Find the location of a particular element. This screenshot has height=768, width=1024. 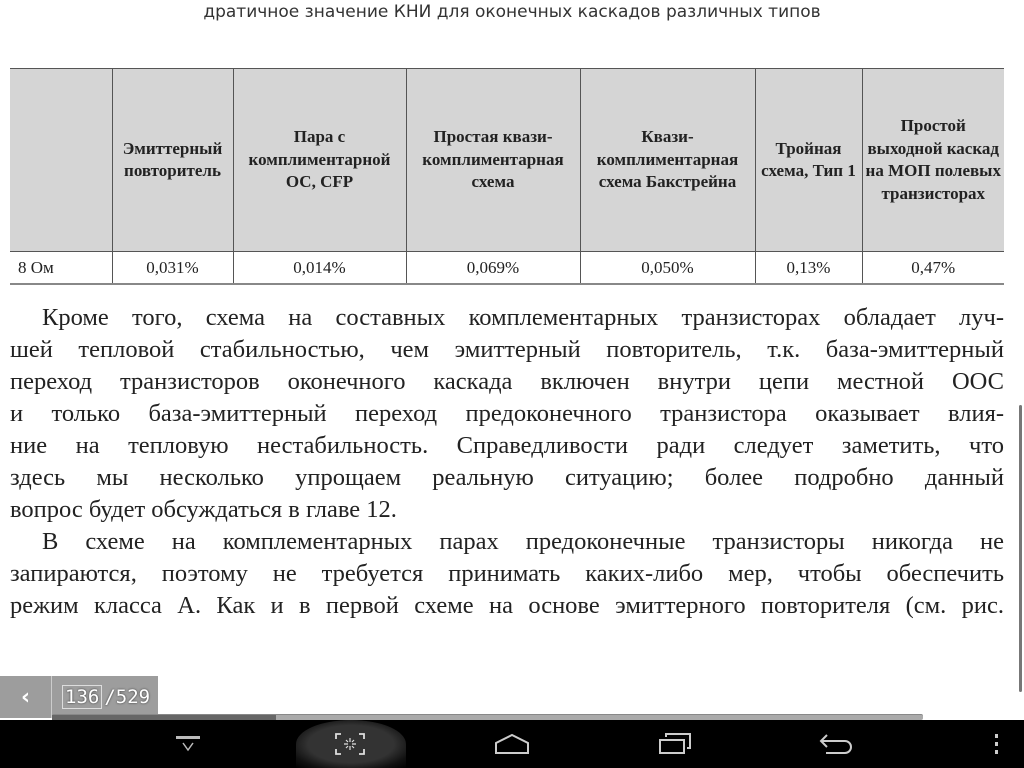

home-icon is located at coordinates (512, 744).